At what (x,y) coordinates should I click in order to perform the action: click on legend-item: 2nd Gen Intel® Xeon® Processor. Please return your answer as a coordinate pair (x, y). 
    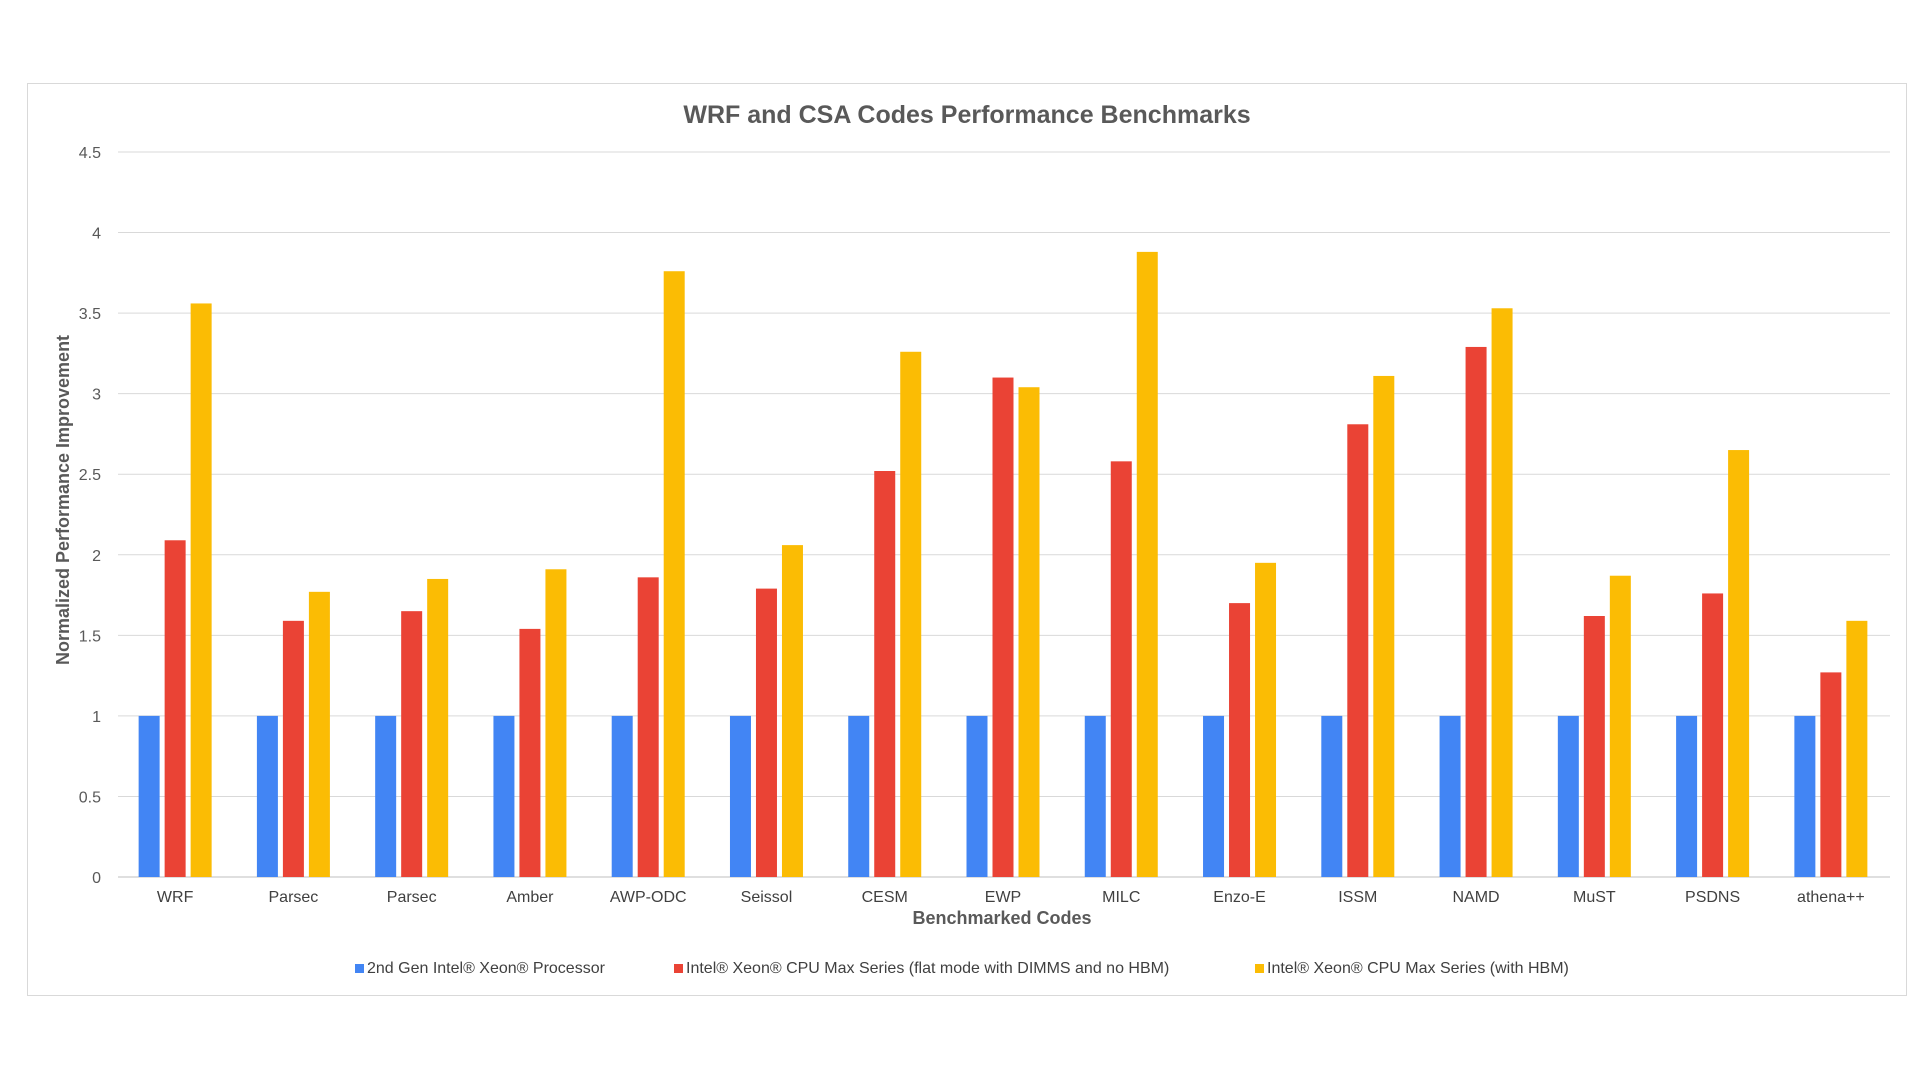
    Looking at the image, I should click on (480, 968).